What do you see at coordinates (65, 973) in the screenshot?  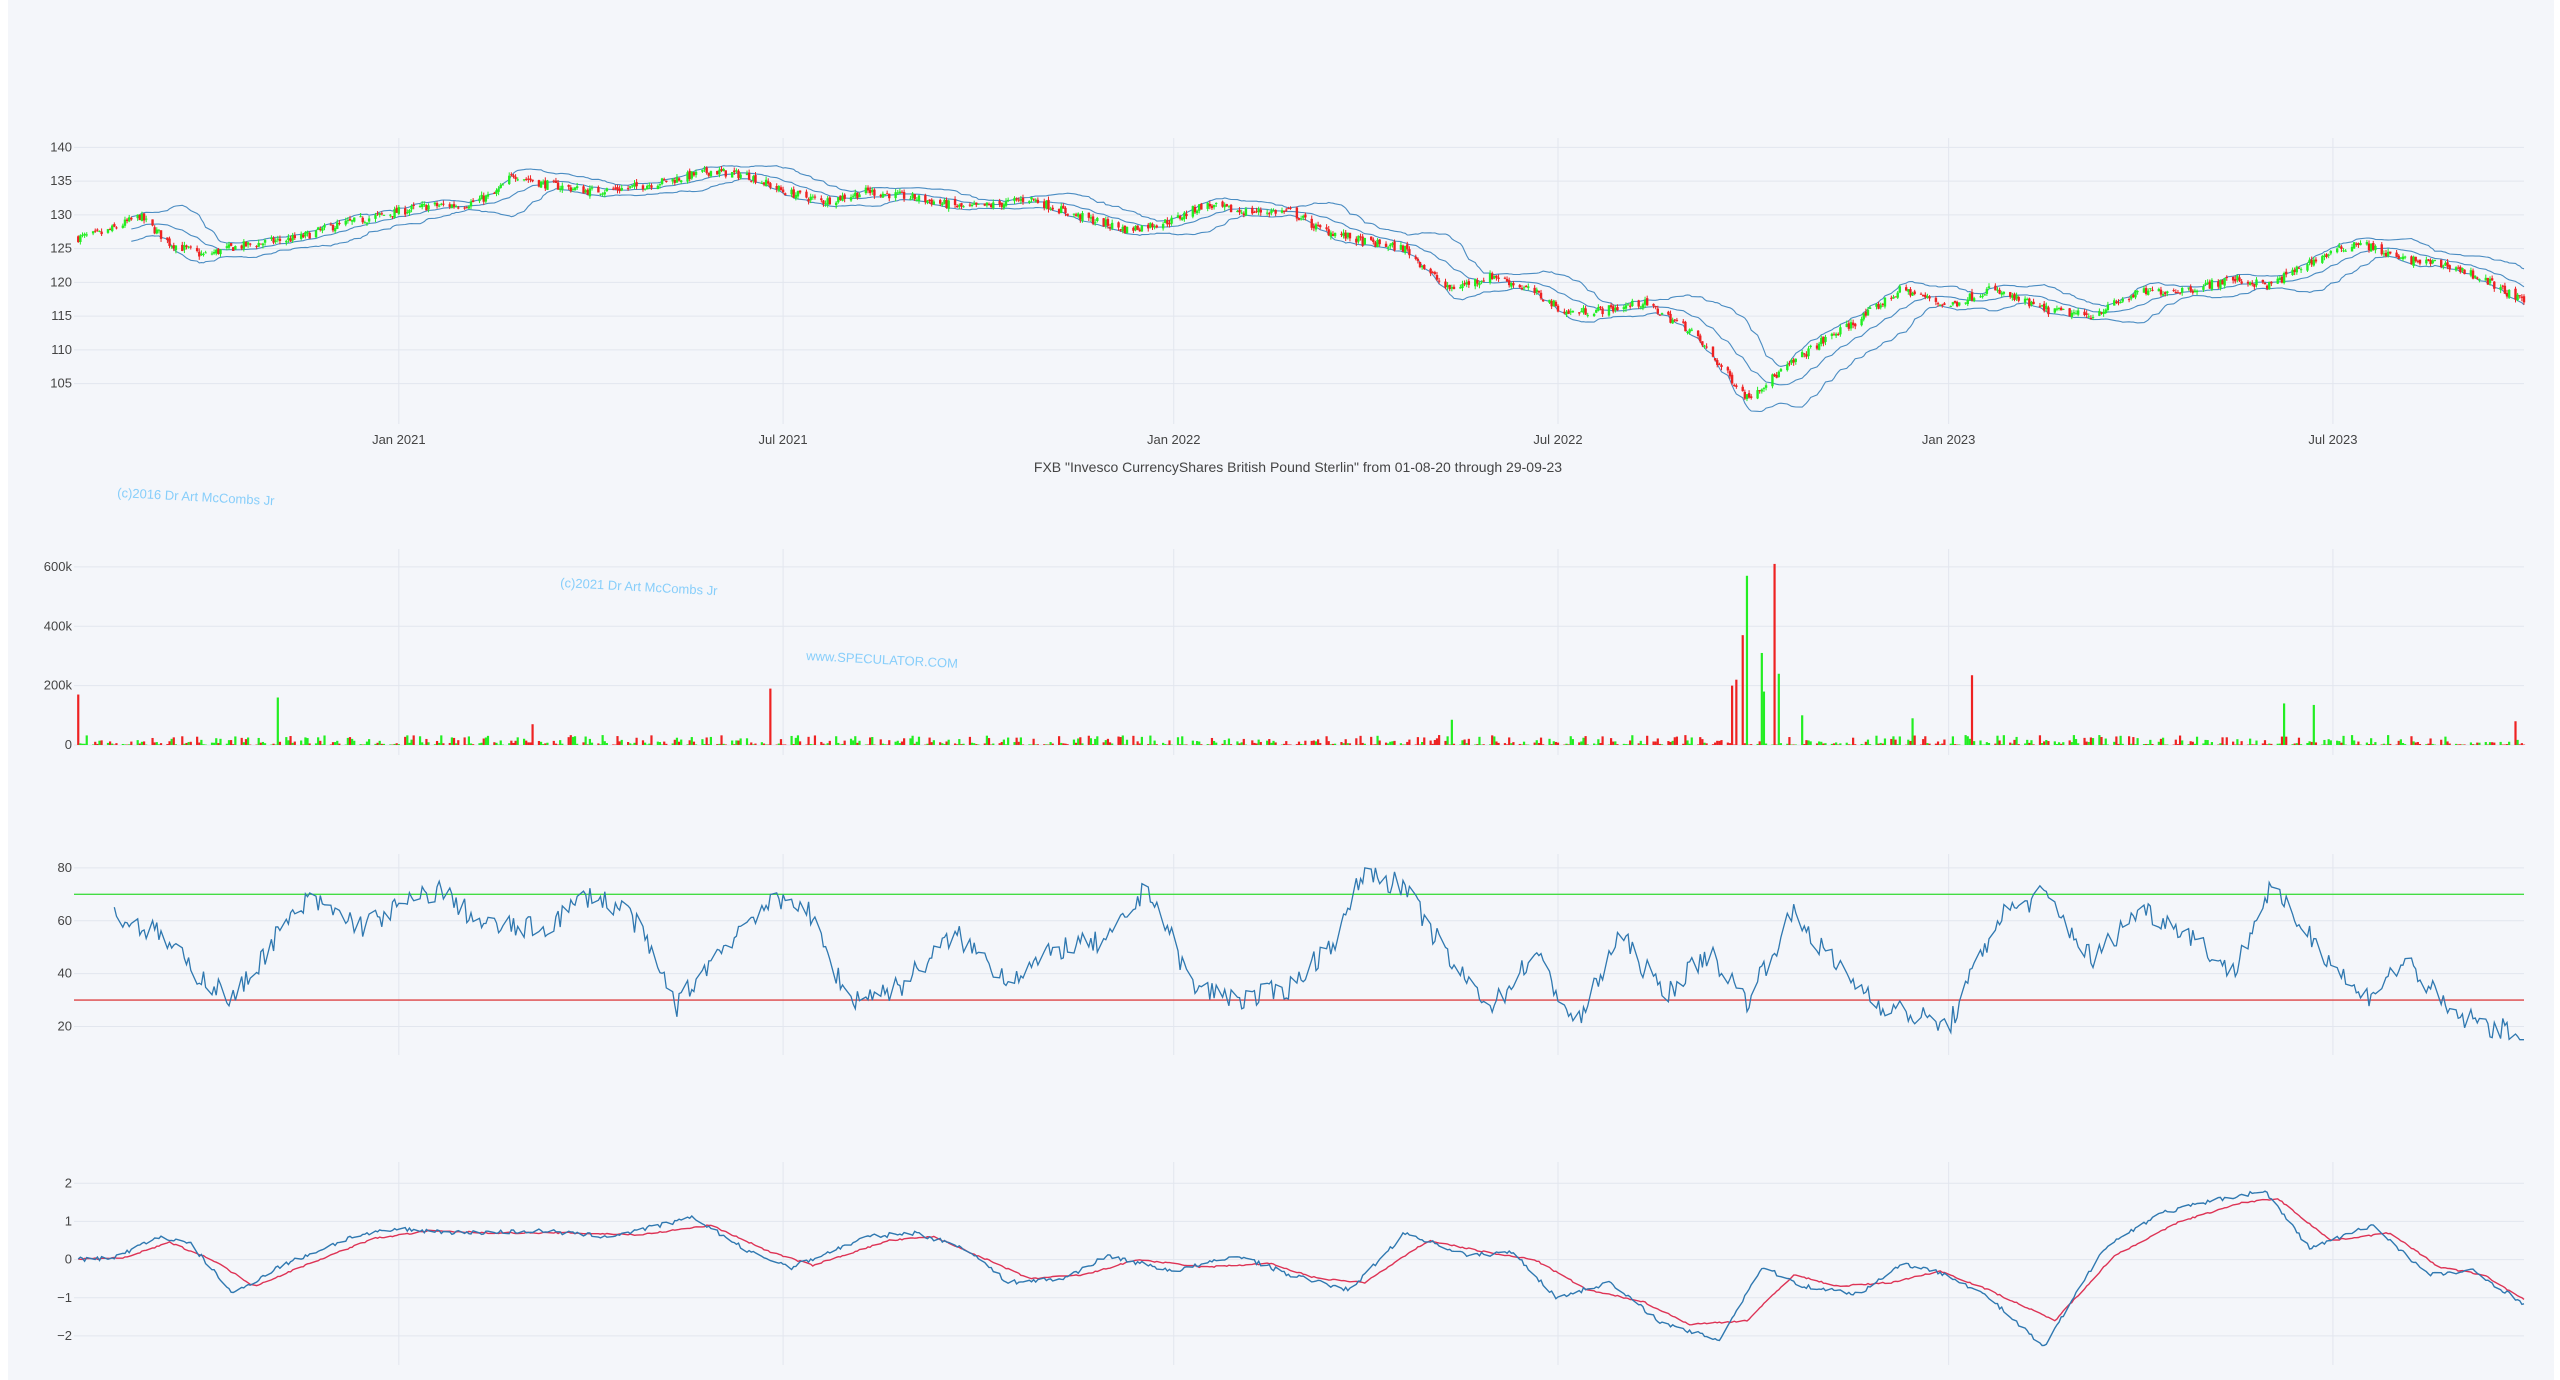 I see `rsi-y-tick-label: 40` at bounding box center [65, 973].